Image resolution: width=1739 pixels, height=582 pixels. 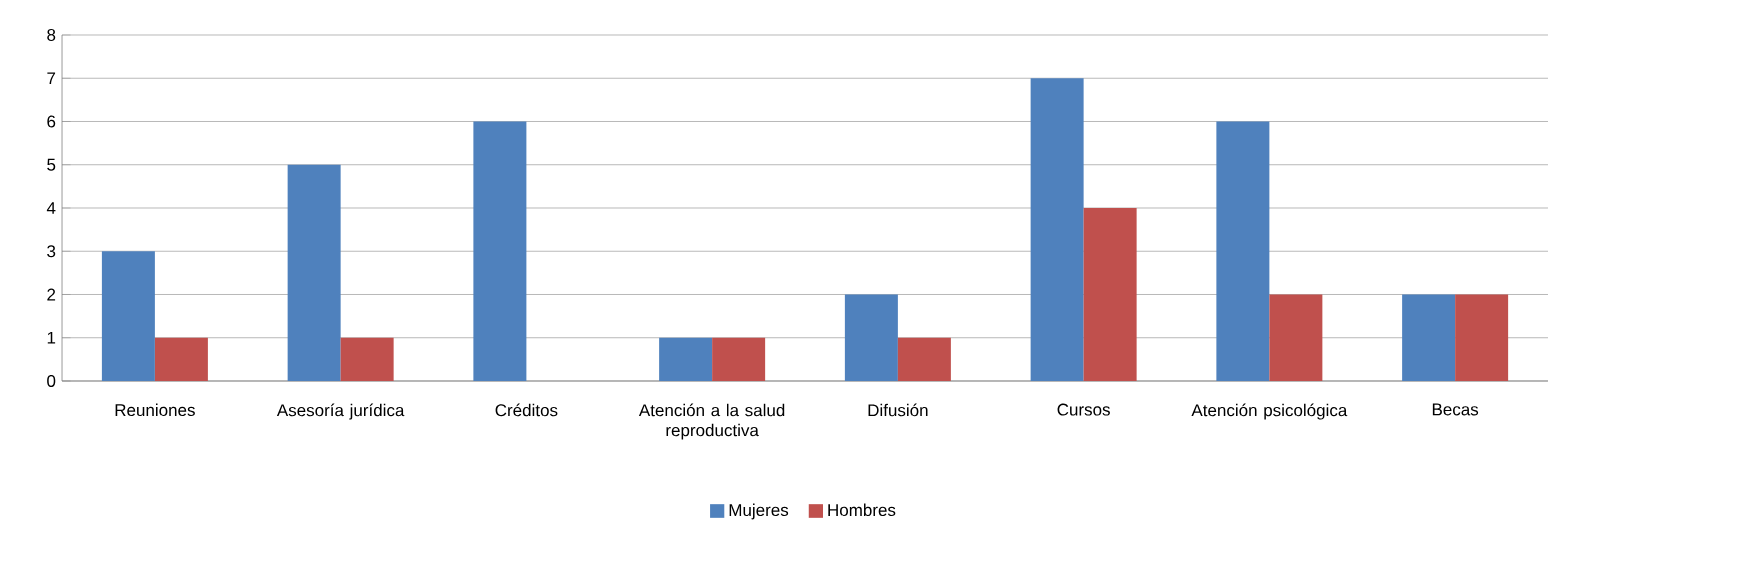 What do you see at coordinates (51, 164) in the screenshot?
I see `y-tick-label: 5` at bounding box center [51, 164].